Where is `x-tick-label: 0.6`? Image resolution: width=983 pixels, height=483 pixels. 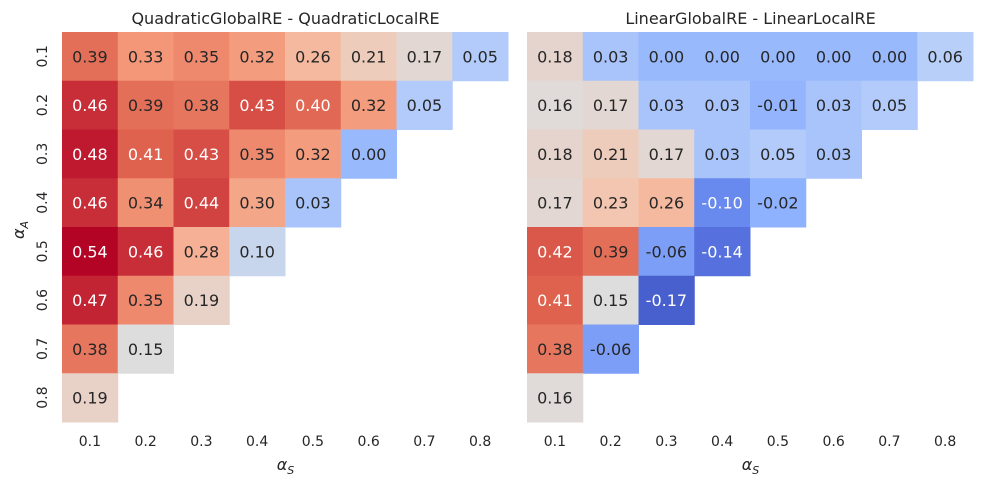
x-tick-label: 0.6 is located at coordinates (833, 442).